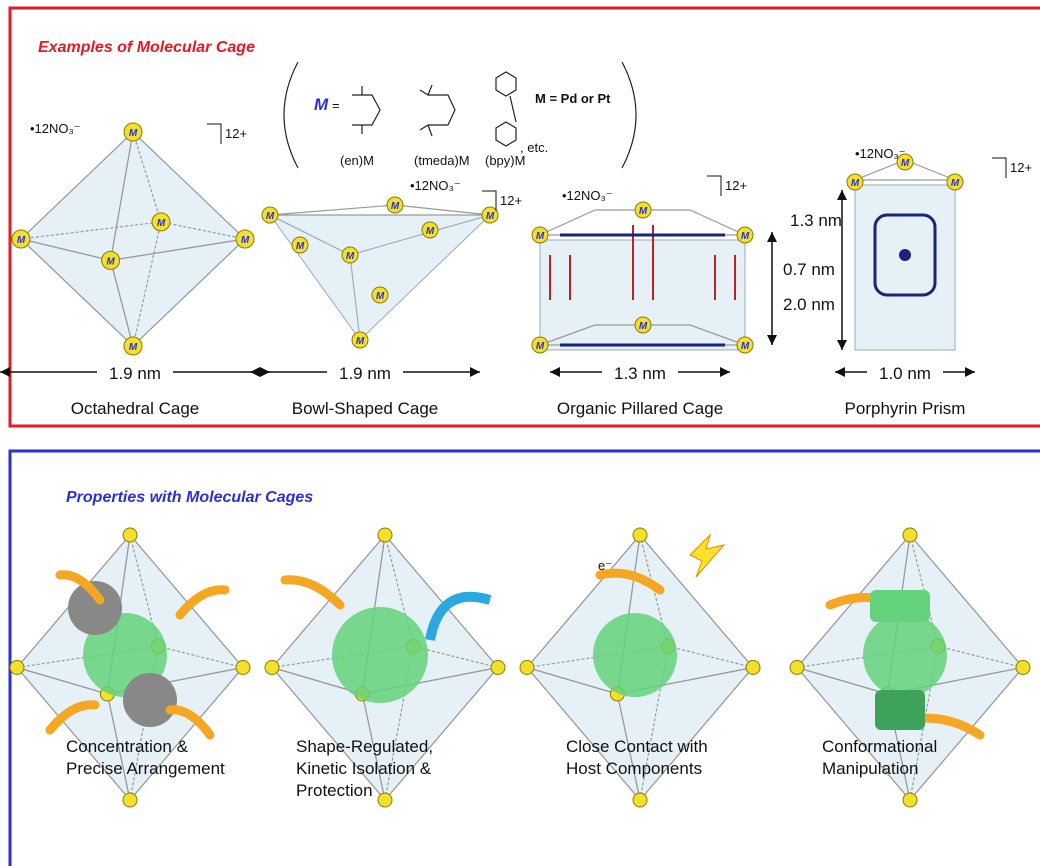 The image size is (1040, 866). Describe the element at coordinates (816, 220) in the screenshot. I see `height-label: 1.3 nm` at that location.